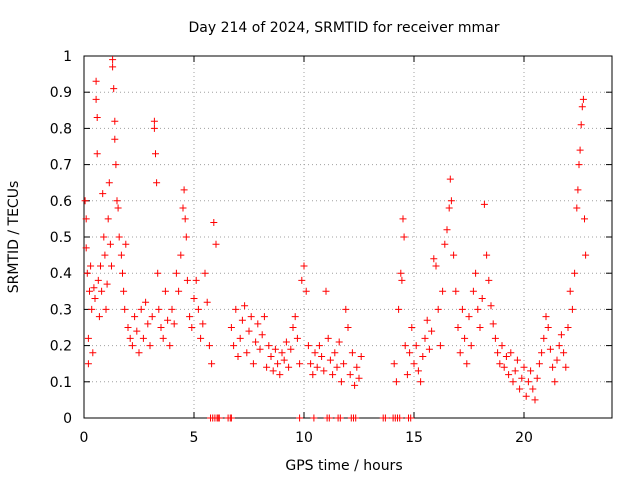 This screenshot has height=480, width=640. What do you see at coordinates (14, 237) in the screenshot?
I see `y-axis-label: SRMTID / TECUs` at bounding box center [14, 237].